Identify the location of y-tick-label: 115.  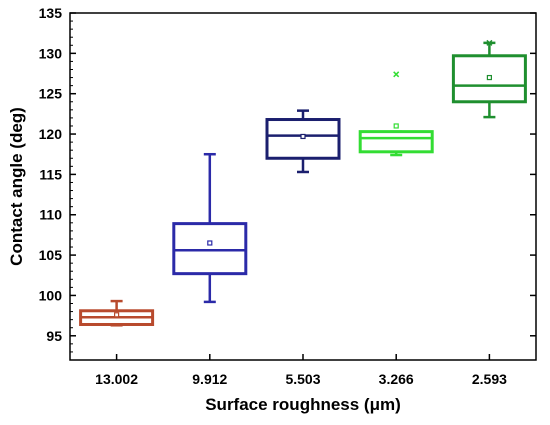
(50, 174).